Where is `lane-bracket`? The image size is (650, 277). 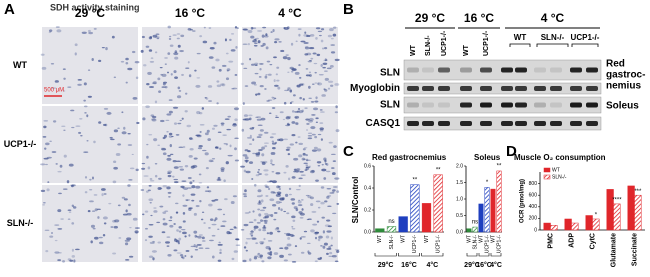 lane-bracket is located at coordinates (585, 45).